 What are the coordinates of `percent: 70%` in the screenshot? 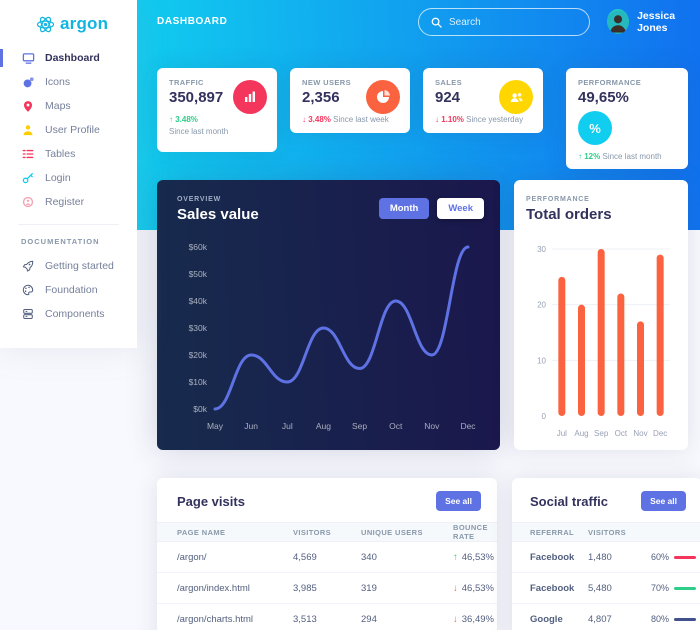 It's located at (659, 588).